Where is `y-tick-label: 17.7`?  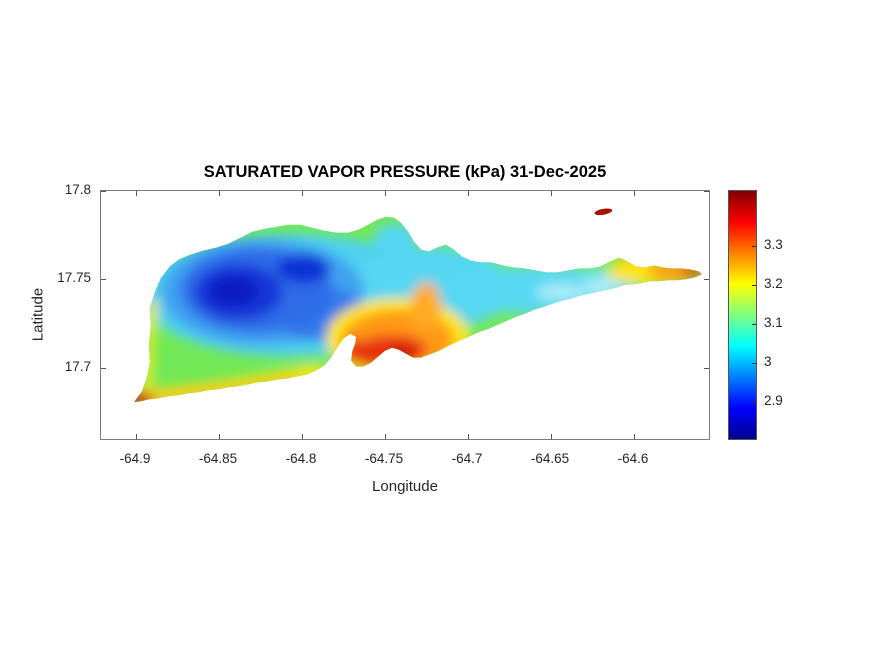 y-tick-label: 17.7 is located at coordinates (77, 366).